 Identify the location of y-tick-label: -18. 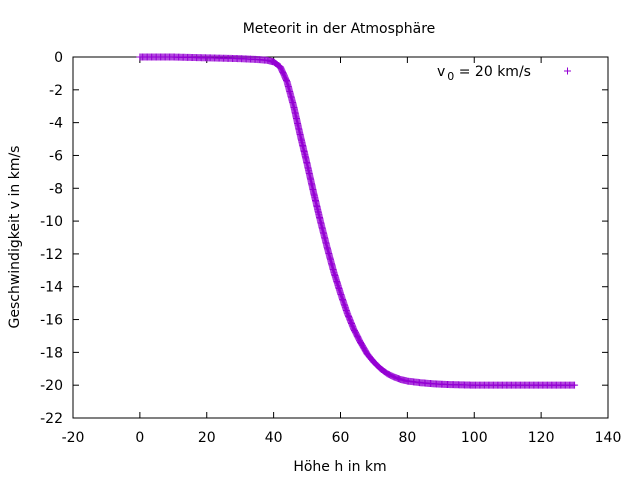
(51, 353).